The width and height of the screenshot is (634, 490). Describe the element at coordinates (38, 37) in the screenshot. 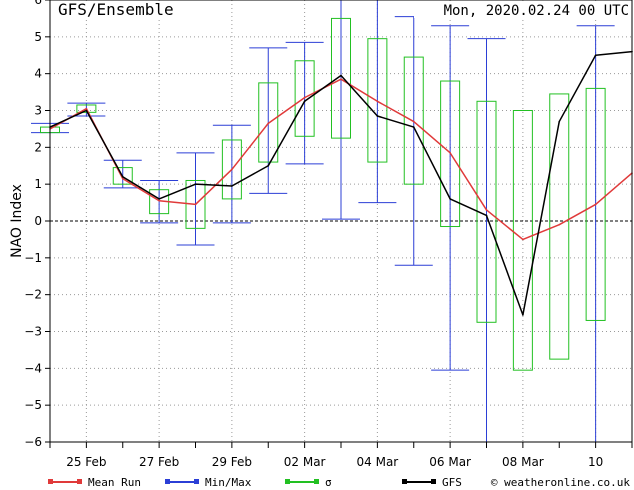

I see `y-tick-label: 5` at that location.